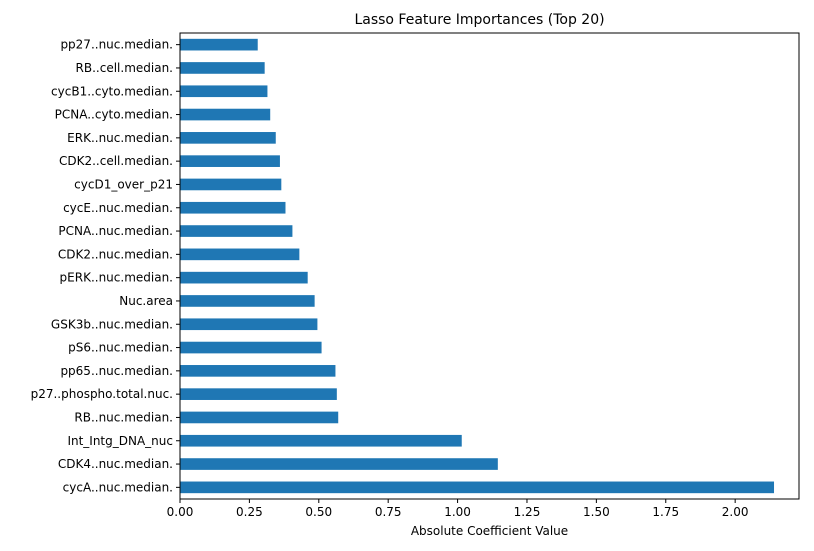 The image size is (814, 551). Describe the element at coordinates (102, 394) in the screenshot. I see `y-tick-label: p27..phospho.total.nuc.` at that location.